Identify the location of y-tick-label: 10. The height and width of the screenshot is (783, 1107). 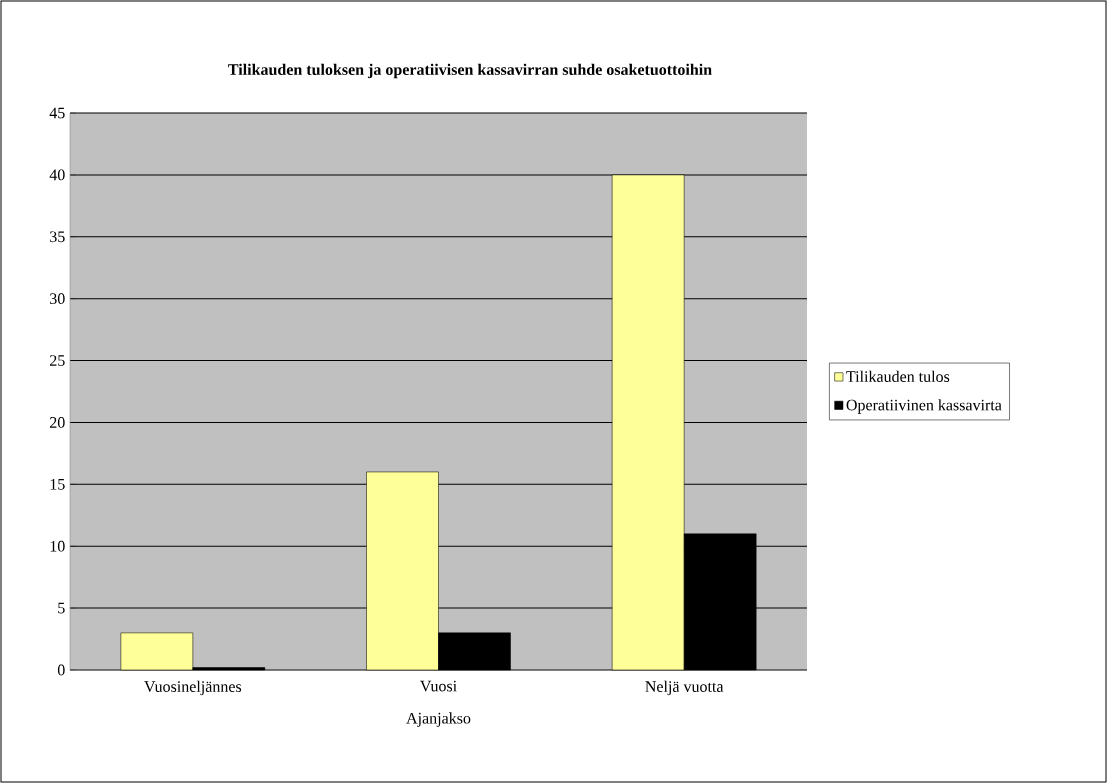
(57, 546).